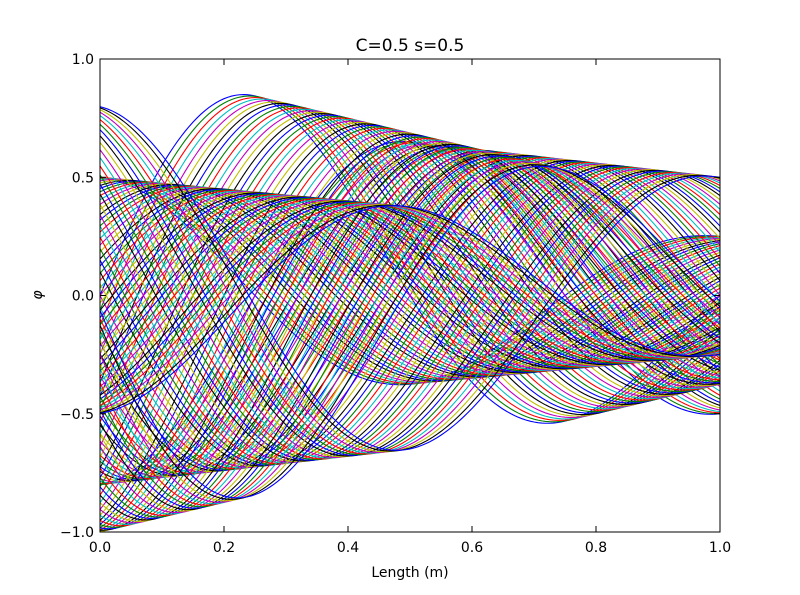 The image size is (800, 595). What do you see at coordinates (348, 548) in the screenshot?
I see `x-tick-label: 0.4` at bounding box center [348, 548].